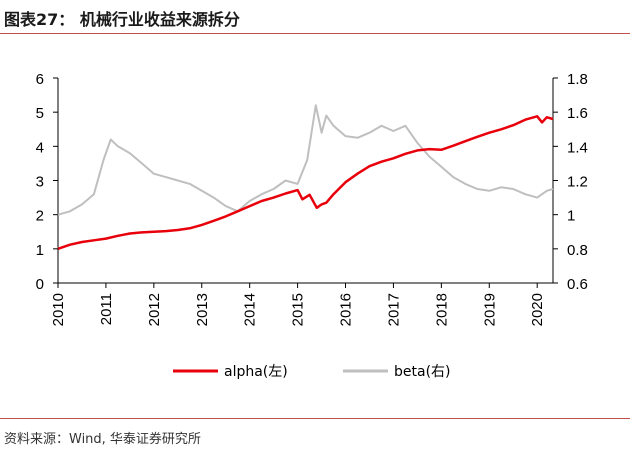 The height and width of the screenshot is (455, 635). I want to click on x-tick-label: 2012, so click(154, 309).